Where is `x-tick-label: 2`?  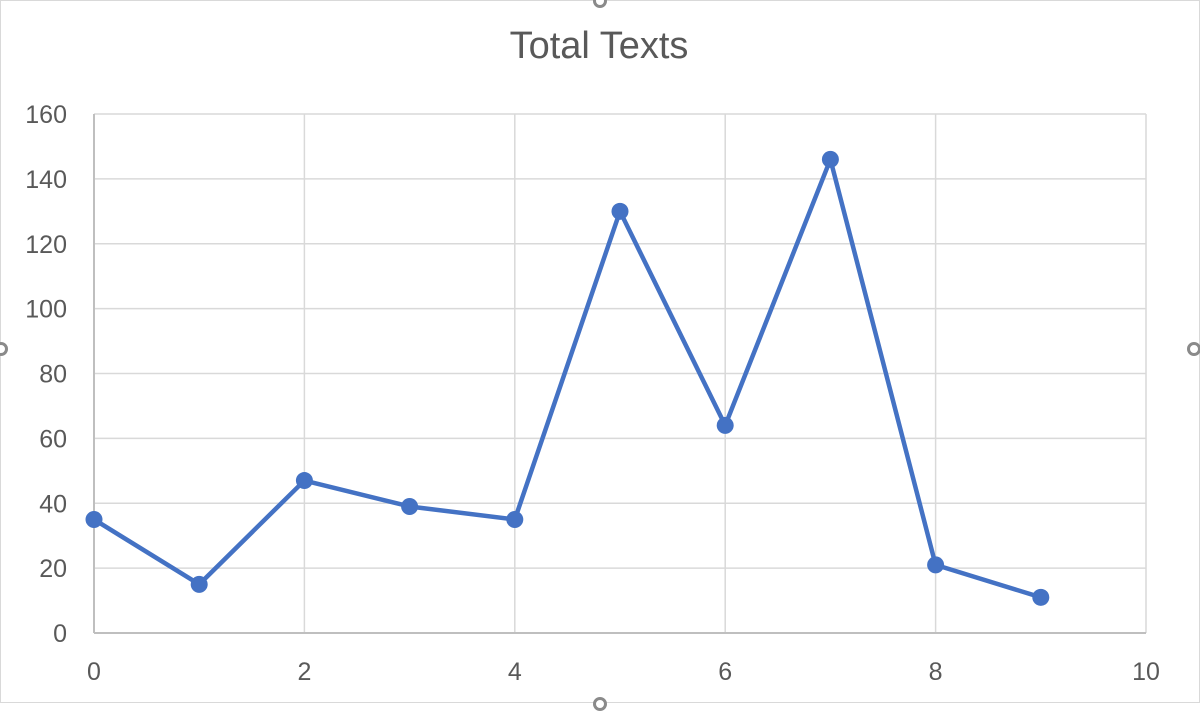 x-tick-label: 2 is located at coordinates (304, 672).